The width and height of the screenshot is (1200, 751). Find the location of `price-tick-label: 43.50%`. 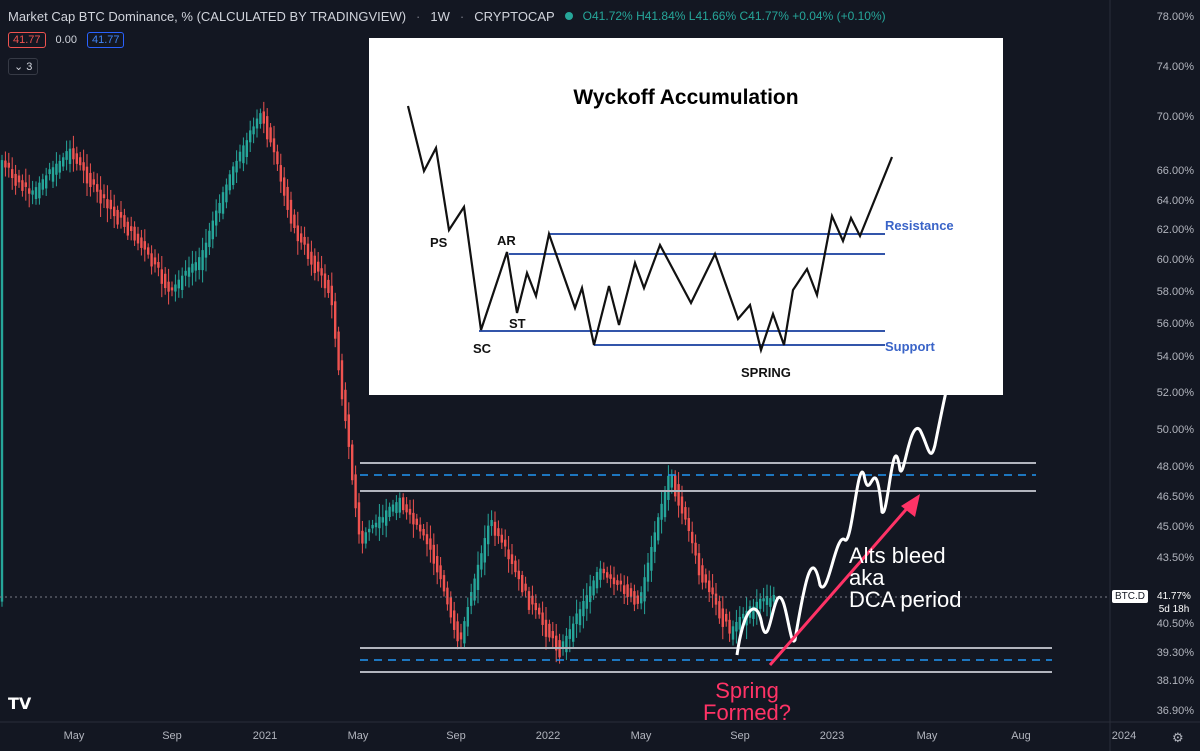

price-tick-label: 43.50% is located at coordinates (1175, 558).